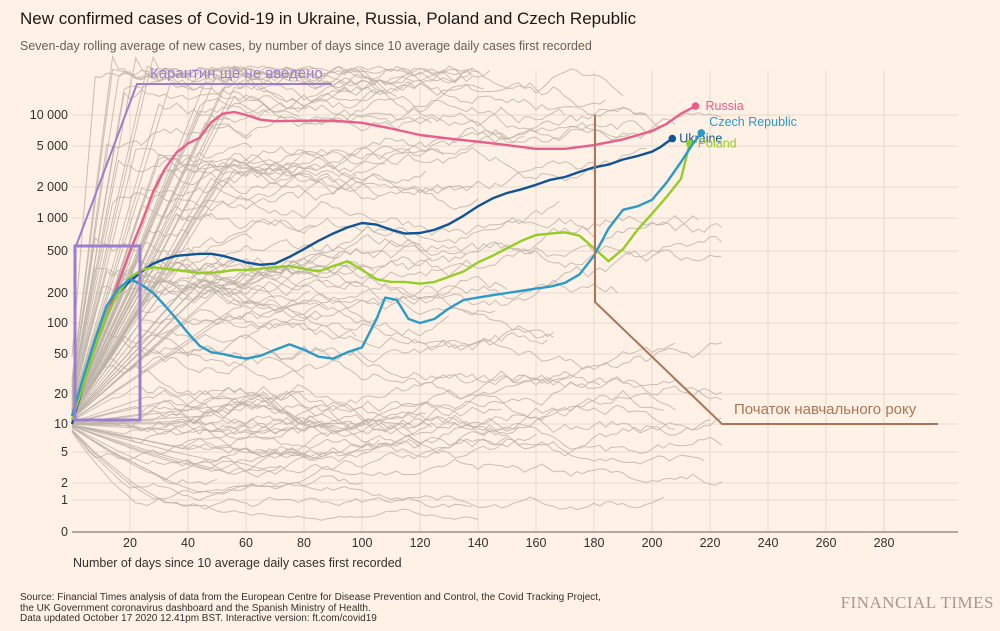  What do you see at coordinates (64, 483) in the screenshot?
I see `y-tick-label: 2` at bounding box center [64, 483].